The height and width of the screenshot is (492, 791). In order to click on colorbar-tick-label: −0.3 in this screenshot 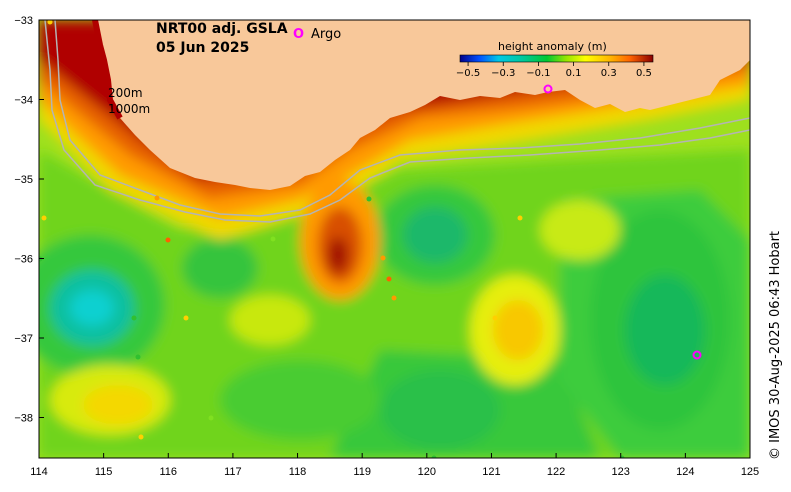, I will do `click(503, 73)`.